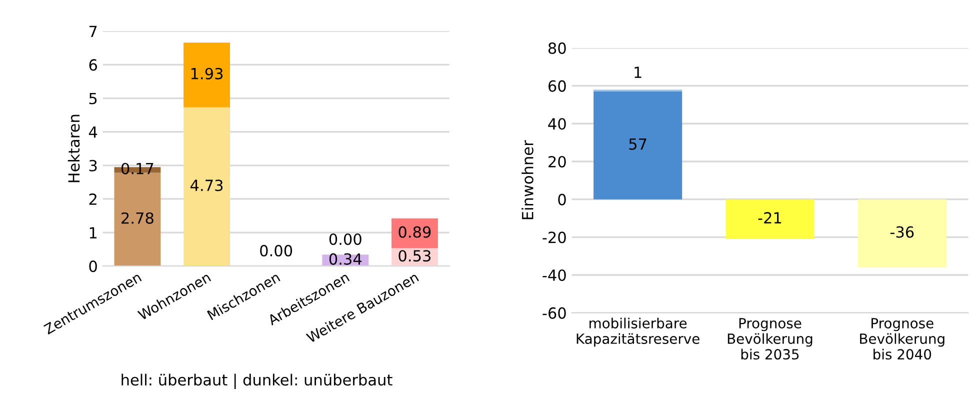 This screenshot has width=979, height=410. I want to click on data-label: 1, so click(638, 72).